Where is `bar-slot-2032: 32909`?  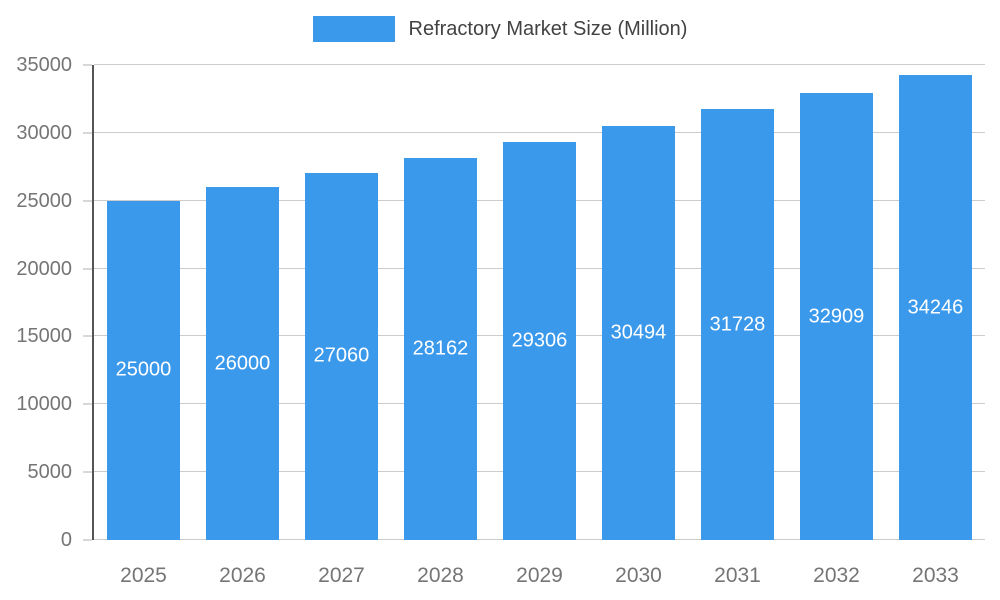 bar-slot-2032: 32909 is located at coordinates (836, 302).